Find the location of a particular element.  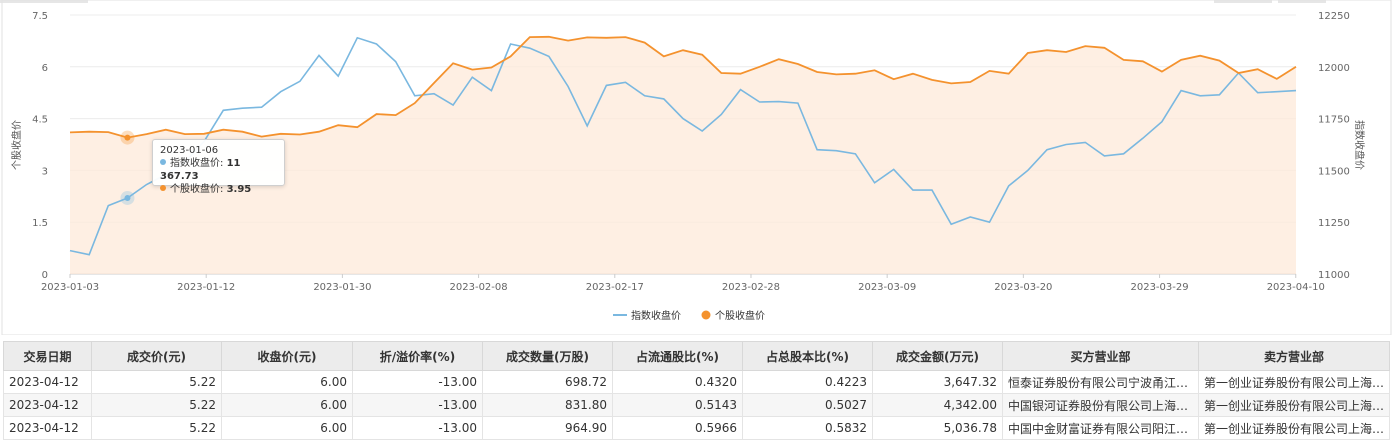

y-right-tick: 11750 is located at coordinates (1334, 120).